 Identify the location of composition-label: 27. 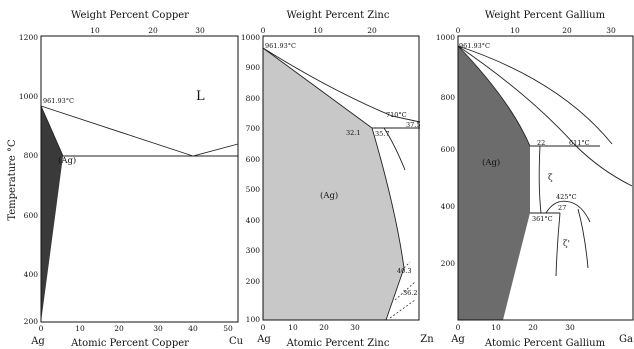
(562, 208).